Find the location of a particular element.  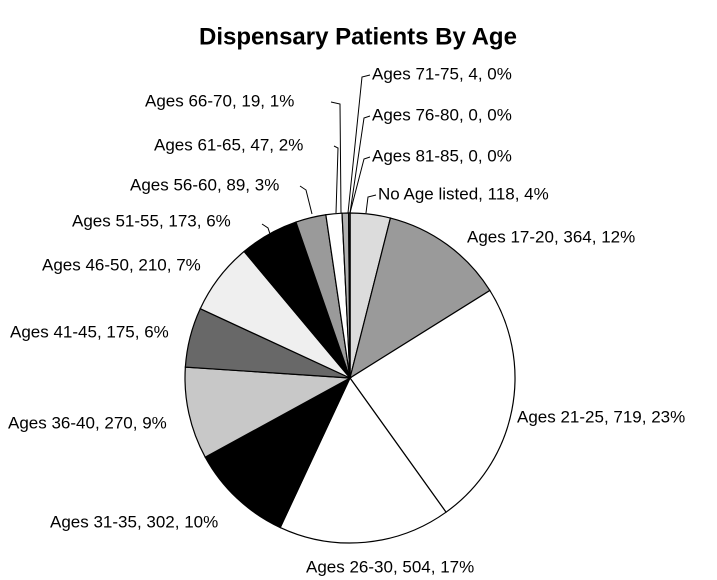

data-label: Ages 36-40, 270, 9% is located at coordinates (87, 422).